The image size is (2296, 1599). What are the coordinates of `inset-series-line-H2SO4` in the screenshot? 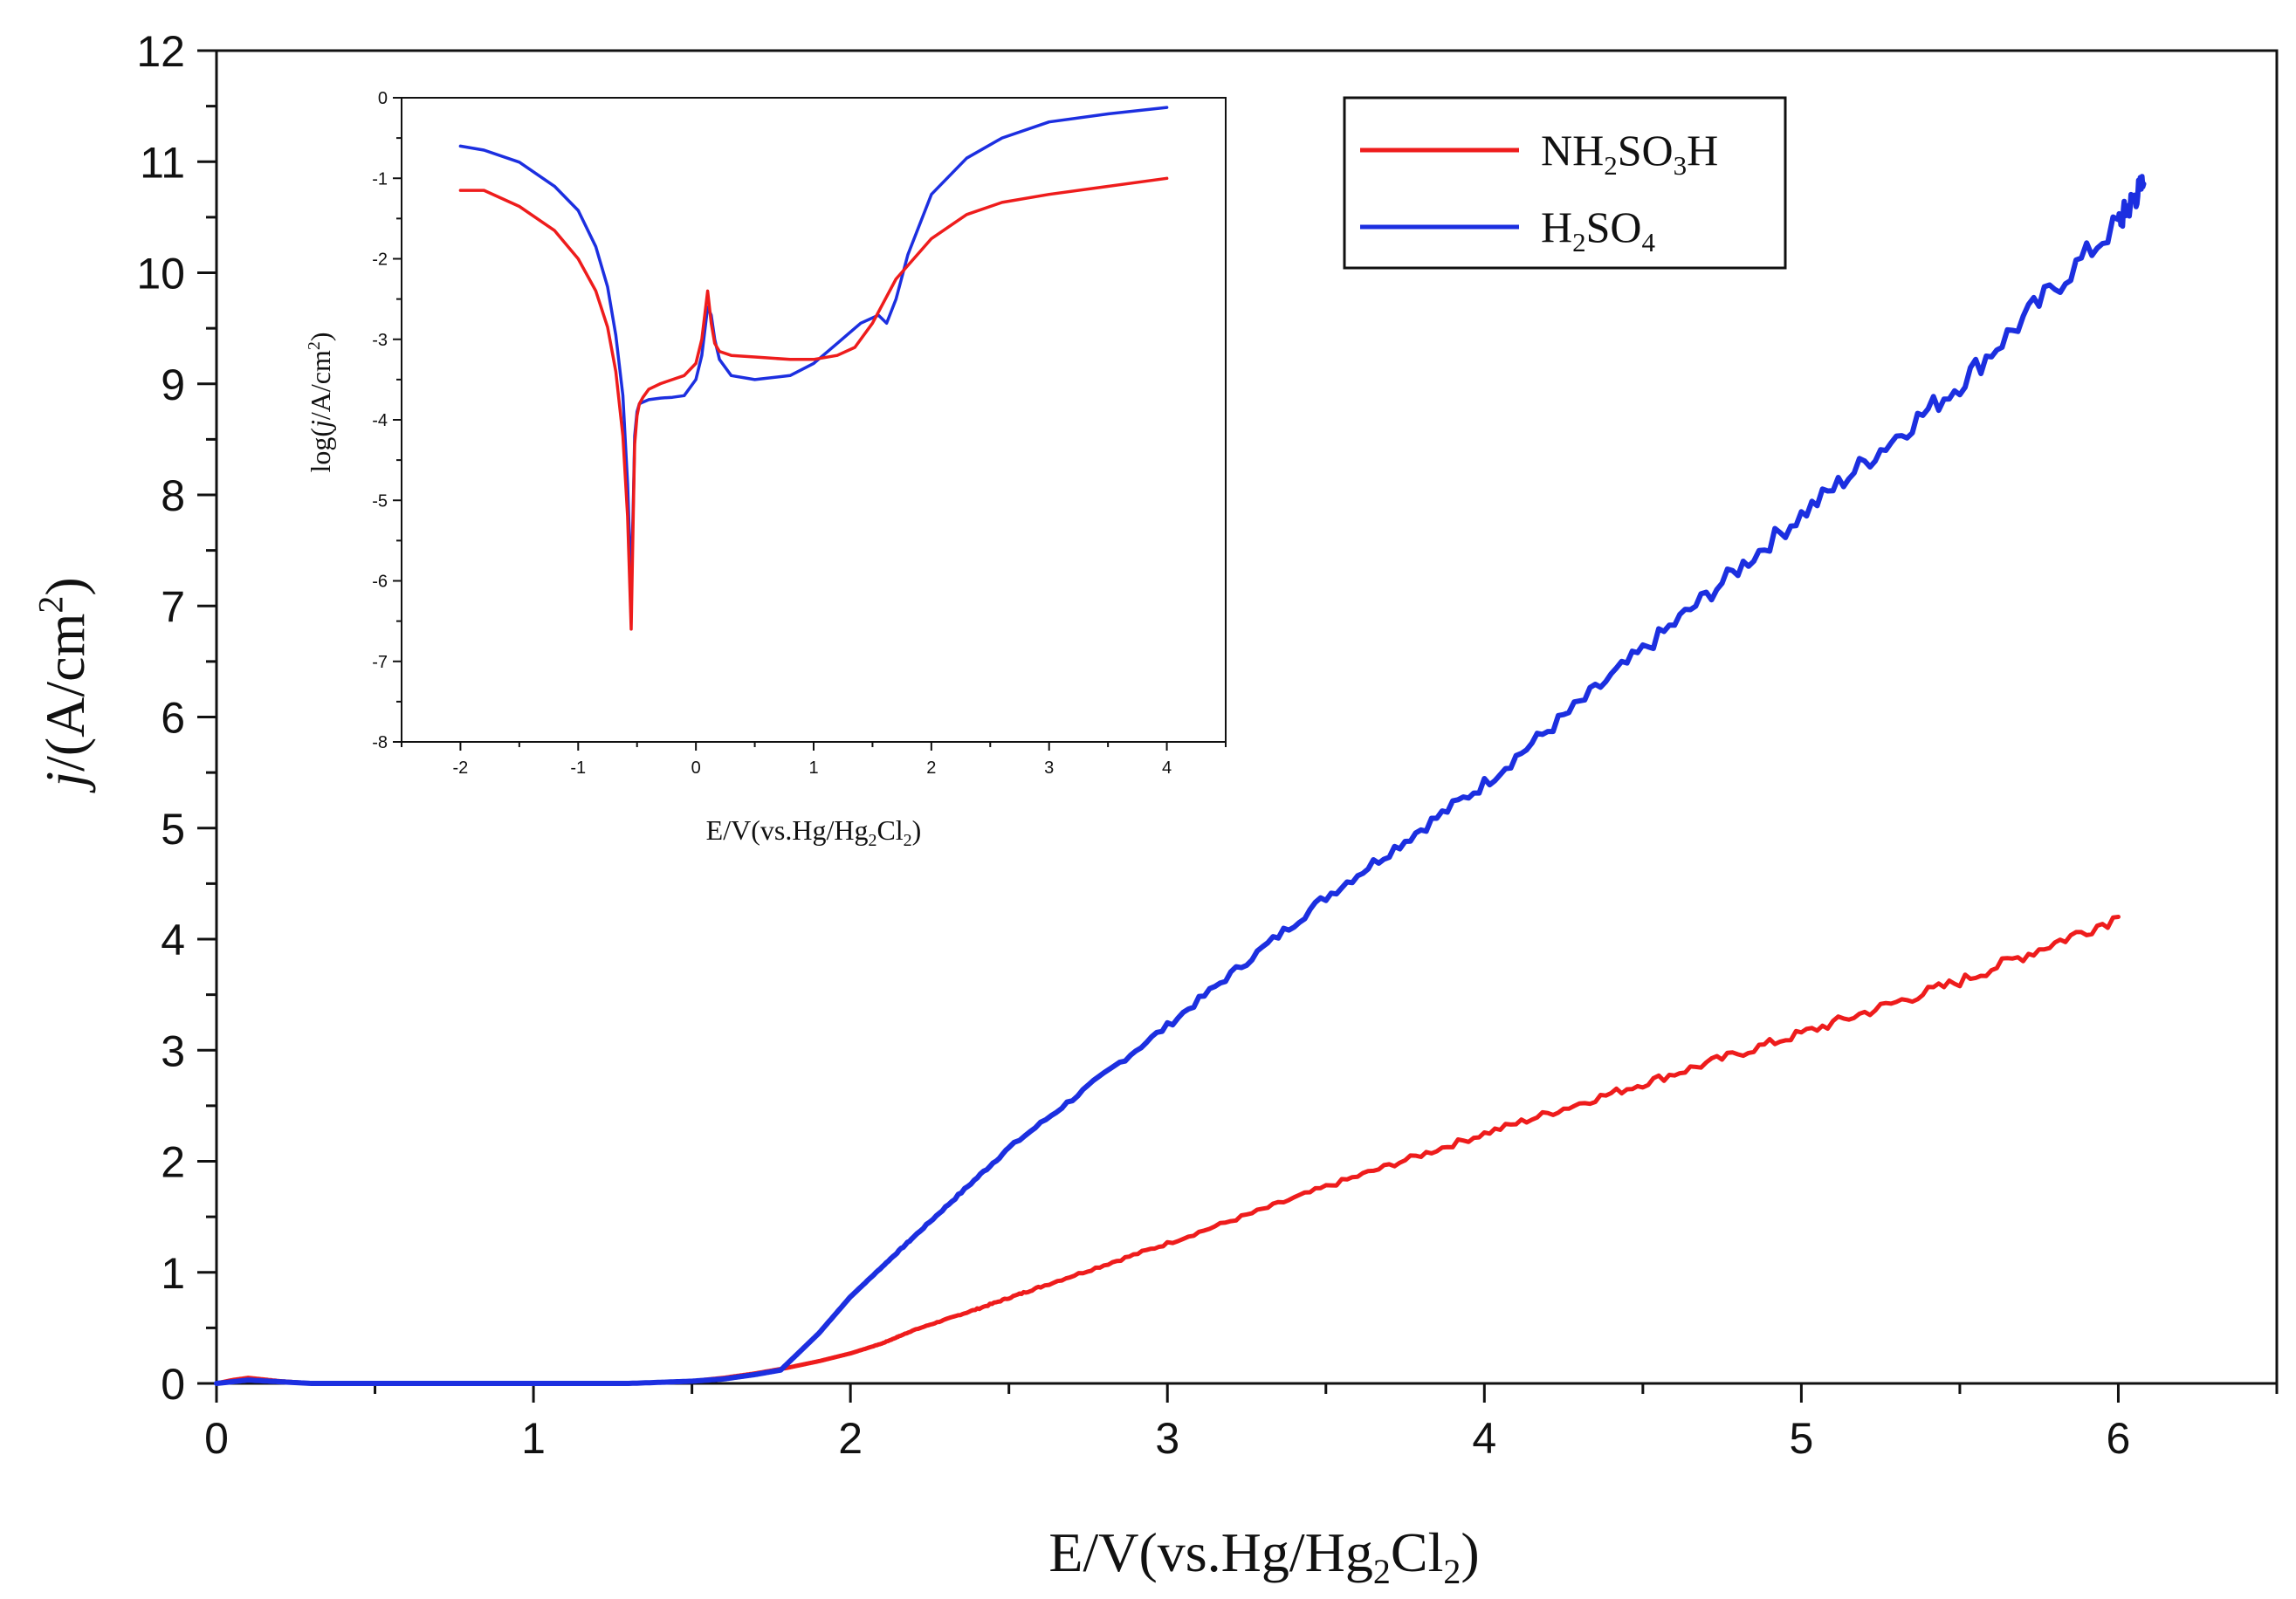 It's located at (813, 348).